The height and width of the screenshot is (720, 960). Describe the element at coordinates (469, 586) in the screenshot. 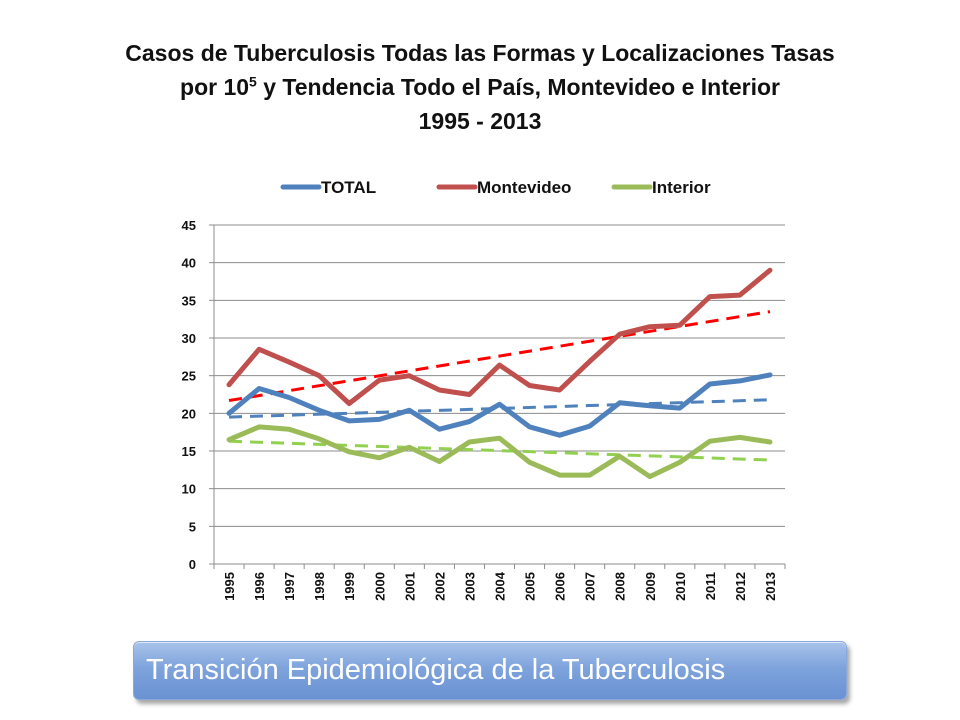

I see `x-tick-label-2003: 2003` at that location.